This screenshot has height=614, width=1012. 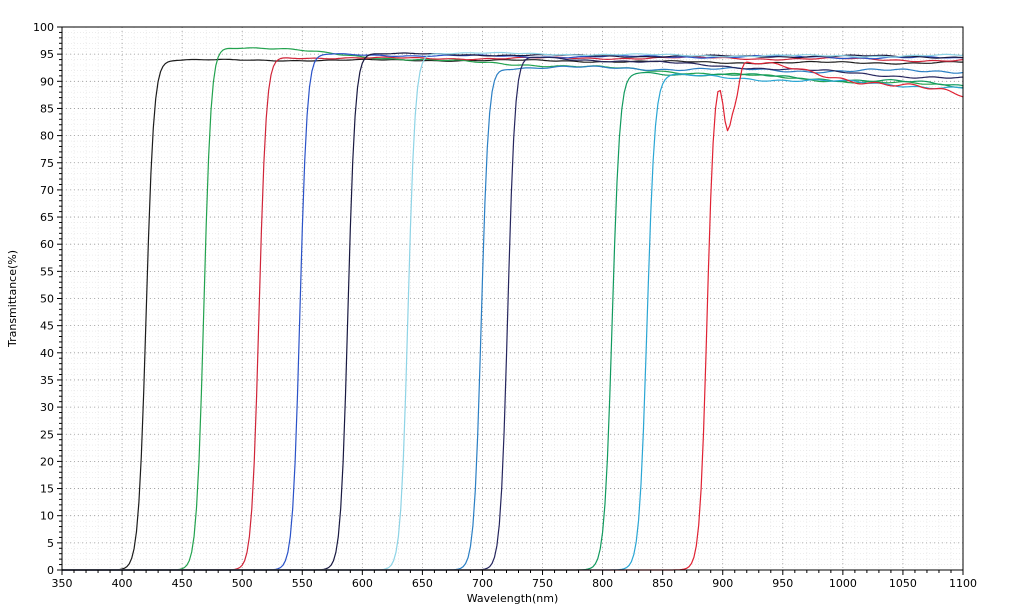 I want to click on x-tick-label: 600, so click(x=362, y=583).